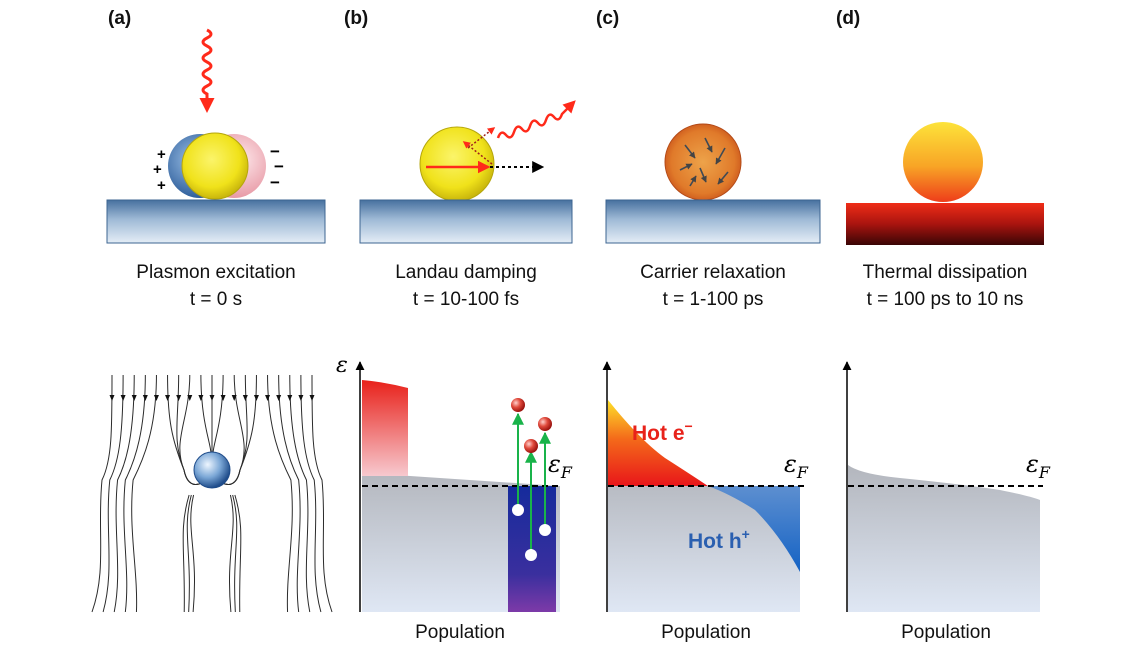 This screenshot has width=1143, height=645. I want to click on heated-nanoparticle, so click(943, 162).